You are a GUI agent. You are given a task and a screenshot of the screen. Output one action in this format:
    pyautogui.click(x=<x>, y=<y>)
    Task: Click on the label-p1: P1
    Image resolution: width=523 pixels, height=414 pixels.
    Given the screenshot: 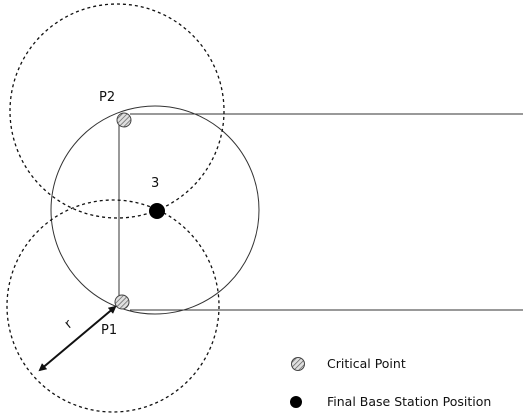 What is the action you would take?
    pyautogui.click(x=109, y=330)
    